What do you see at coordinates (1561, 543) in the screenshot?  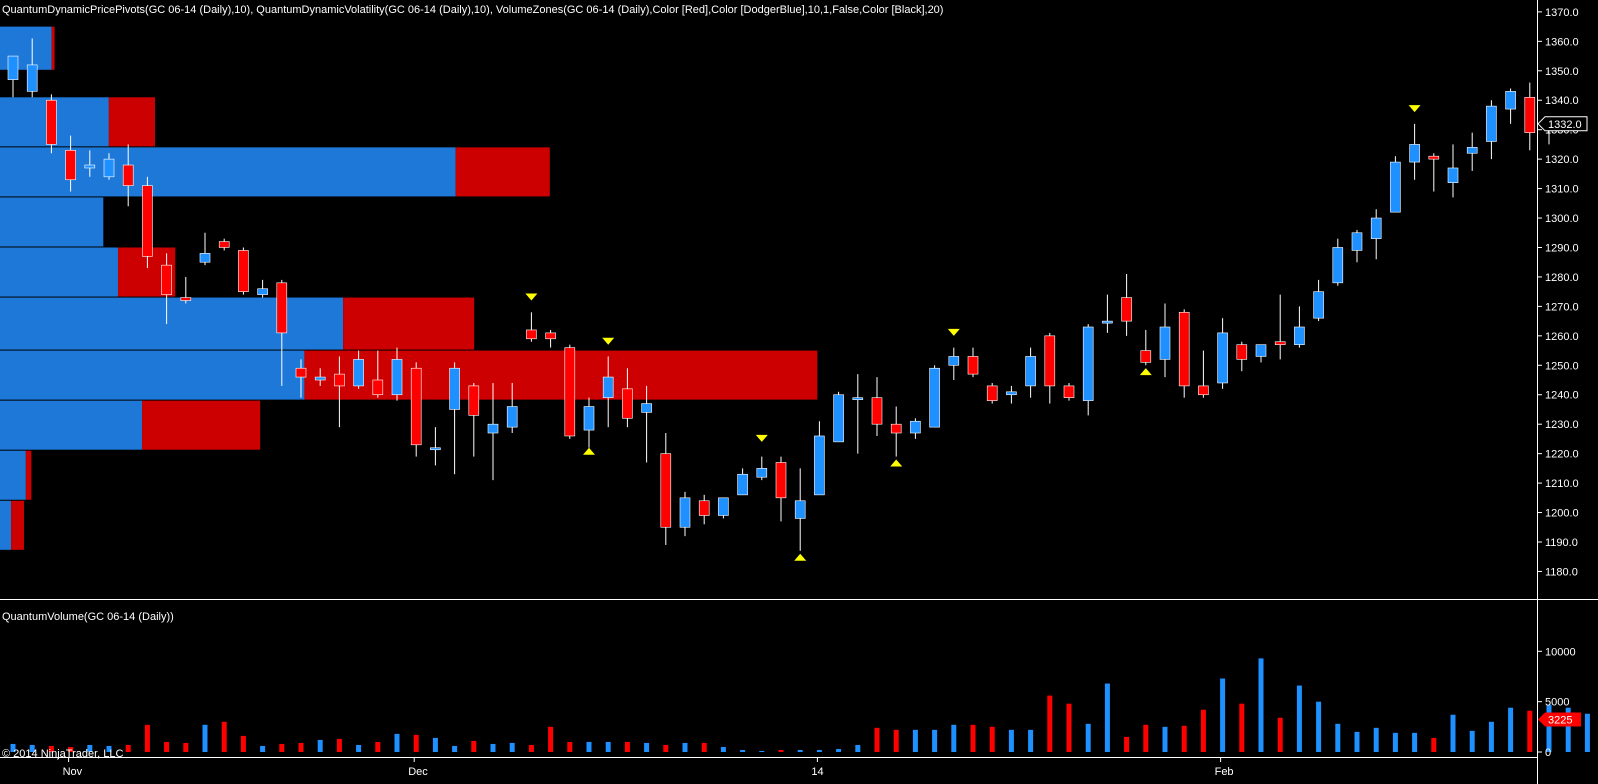 I see `price-tick-label: 1190.0` at bounding box center [1561, 543].